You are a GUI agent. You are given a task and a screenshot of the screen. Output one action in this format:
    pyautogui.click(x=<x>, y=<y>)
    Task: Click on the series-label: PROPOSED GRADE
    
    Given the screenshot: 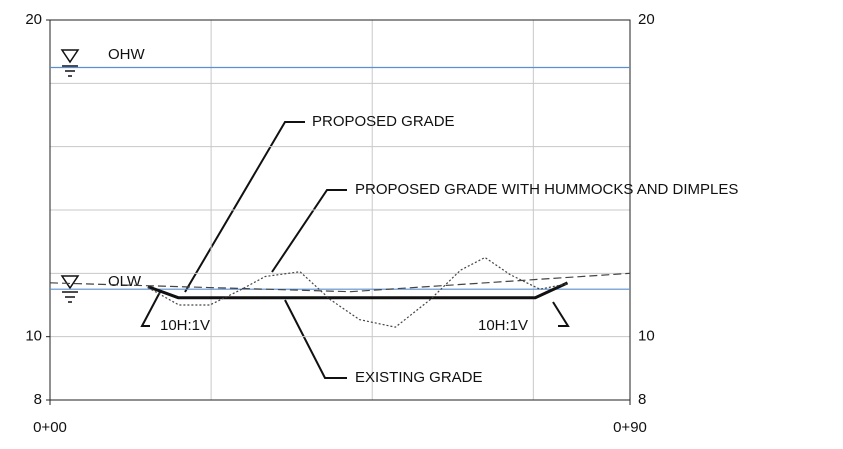 What is the action you would take?
    pyautogui.click(x=383, y=121)
    